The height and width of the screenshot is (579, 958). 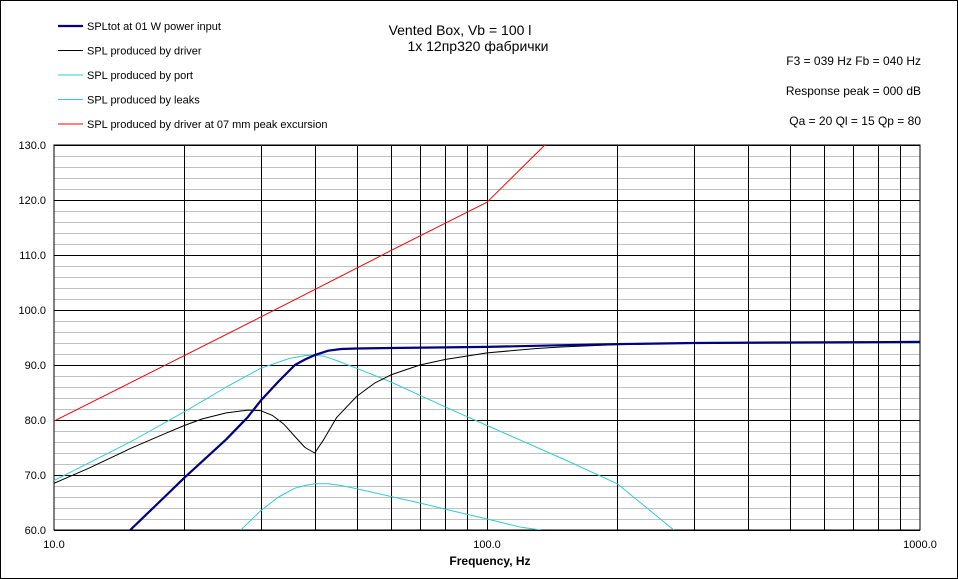 I want to click on x-tick-label: 1000.0, so click(x=920, y=545).